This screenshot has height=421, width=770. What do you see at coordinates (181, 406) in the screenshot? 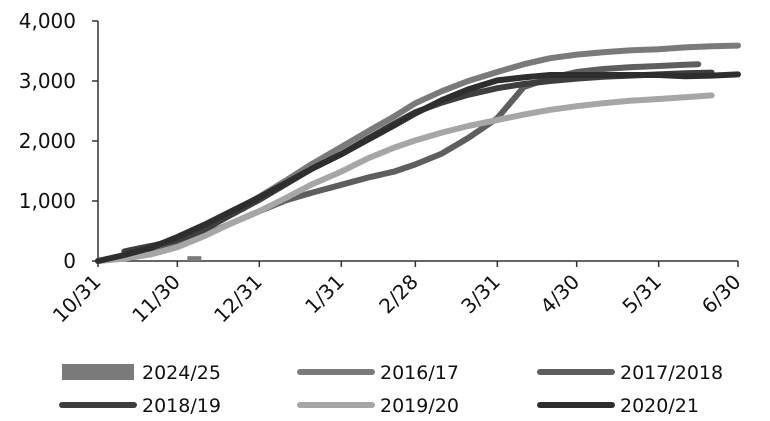
I see `legend-label-2018-19: 2018/19` at bounding box center [181, 406].